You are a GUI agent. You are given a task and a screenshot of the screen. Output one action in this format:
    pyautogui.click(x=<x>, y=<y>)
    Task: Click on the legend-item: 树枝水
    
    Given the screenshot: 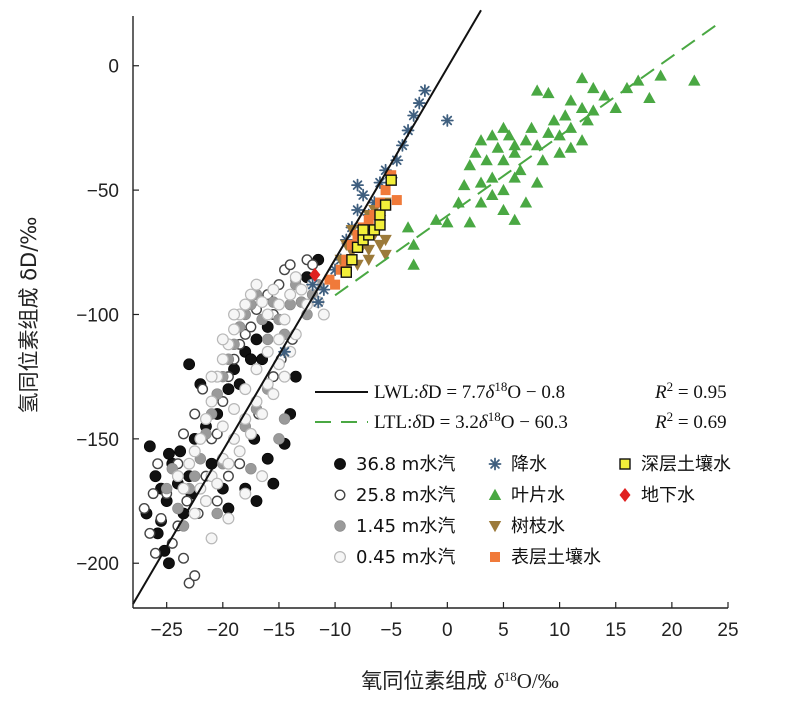 What is the action you would take?
    pyautogui.click(x=526, y=526)
    